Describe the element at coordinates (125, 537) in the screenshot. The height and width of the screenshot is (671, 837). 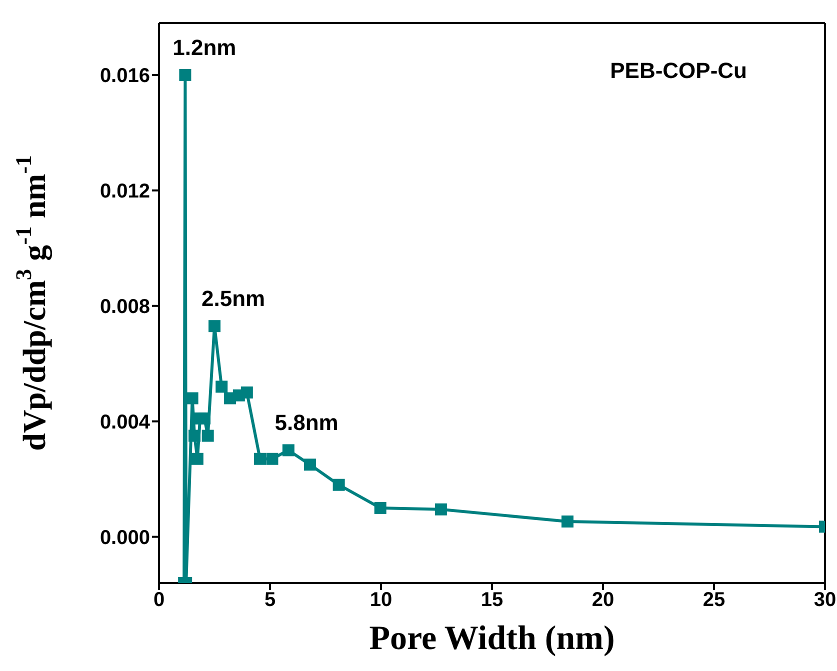
I see `y-tick-label: 0.000` at that location.